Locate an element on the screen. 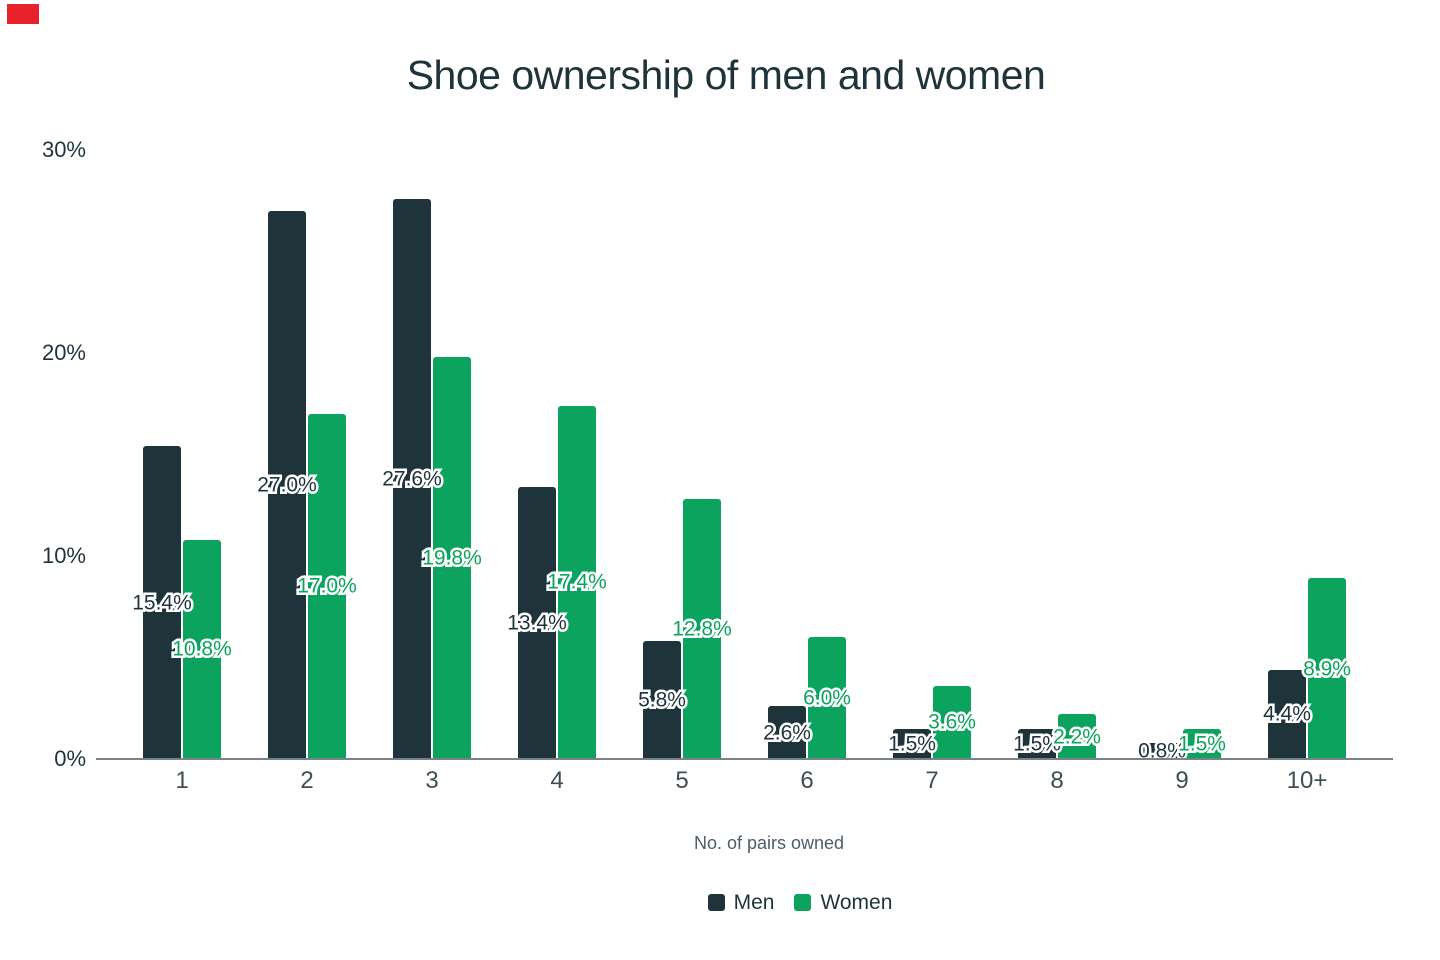 Image resolution: width=1440 pixels, height=960 pixels. value-label-men: 0.8% 0.8% is located at coordinates (1162, 751).